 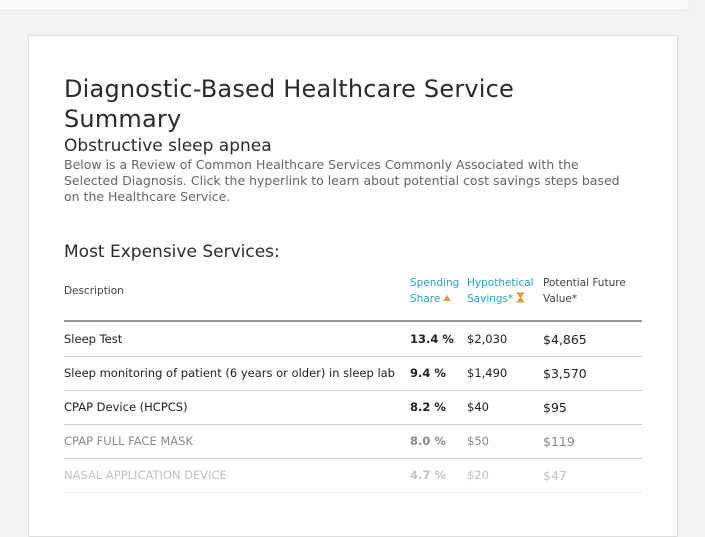 What do you see at coordinates (584, 283) in the screenshot?
I see `future-label-1: Potential Future` at bounding box center [584, 283].